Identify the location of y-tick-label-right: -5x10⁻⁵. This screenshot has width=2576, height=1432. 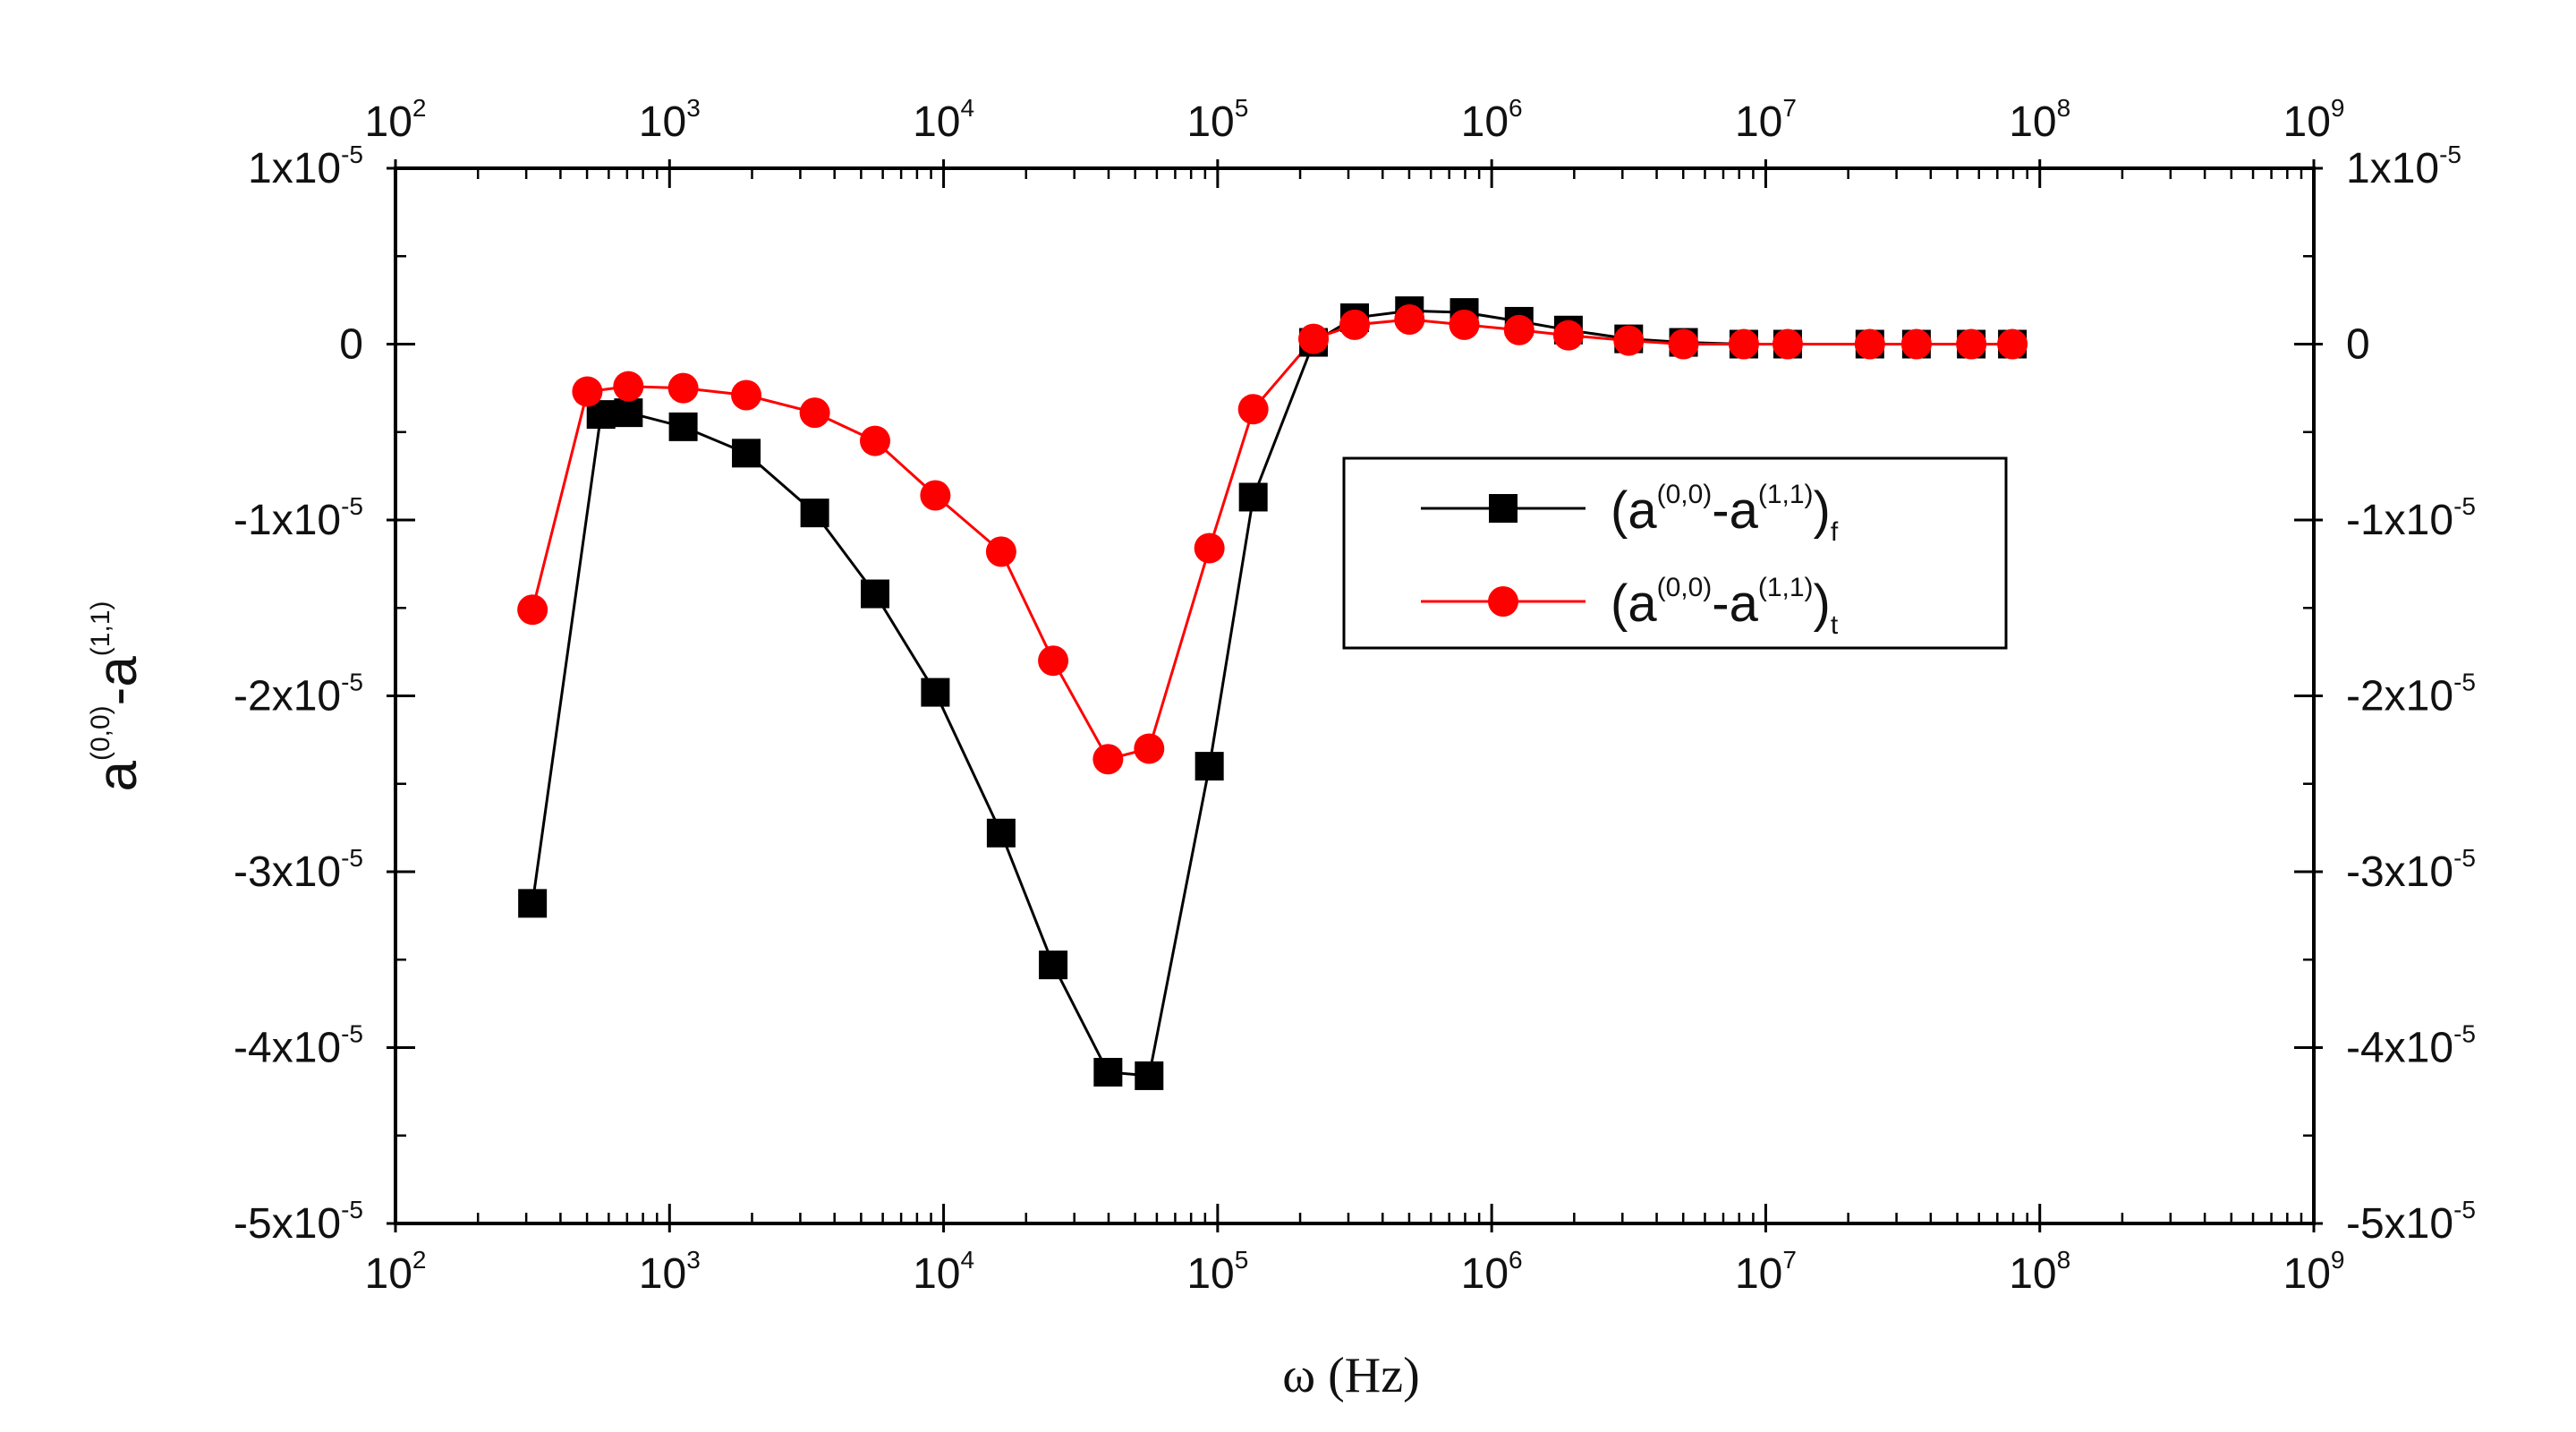
(2411, 1222).